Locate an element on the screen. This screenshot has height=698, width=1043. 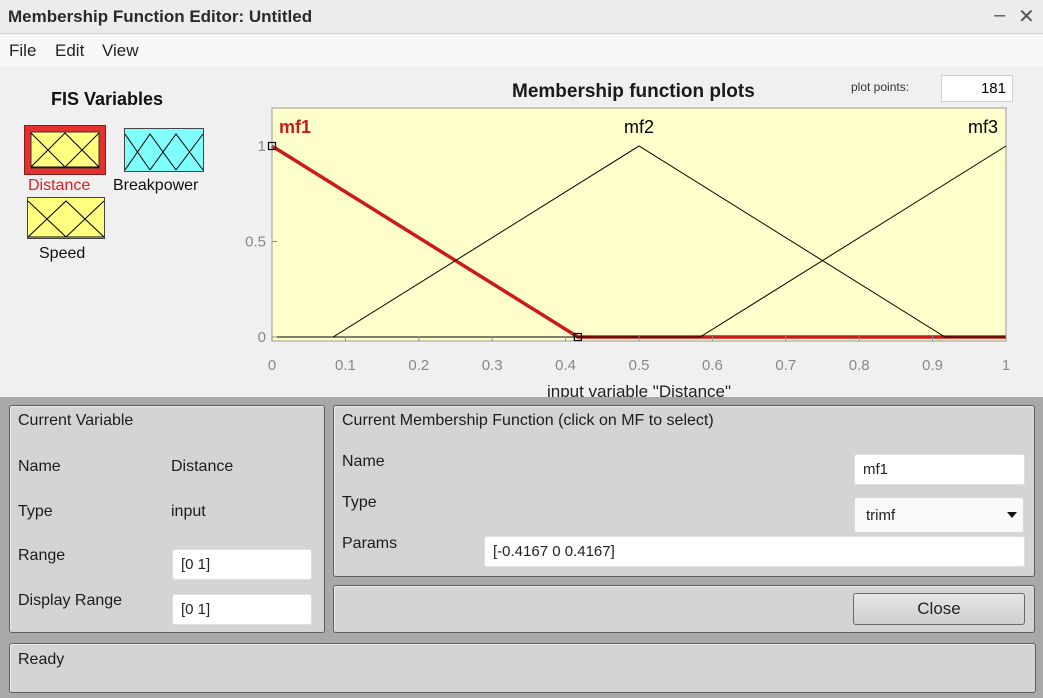
x-tick-label: 0.1 is located at coordinates (345, 365).